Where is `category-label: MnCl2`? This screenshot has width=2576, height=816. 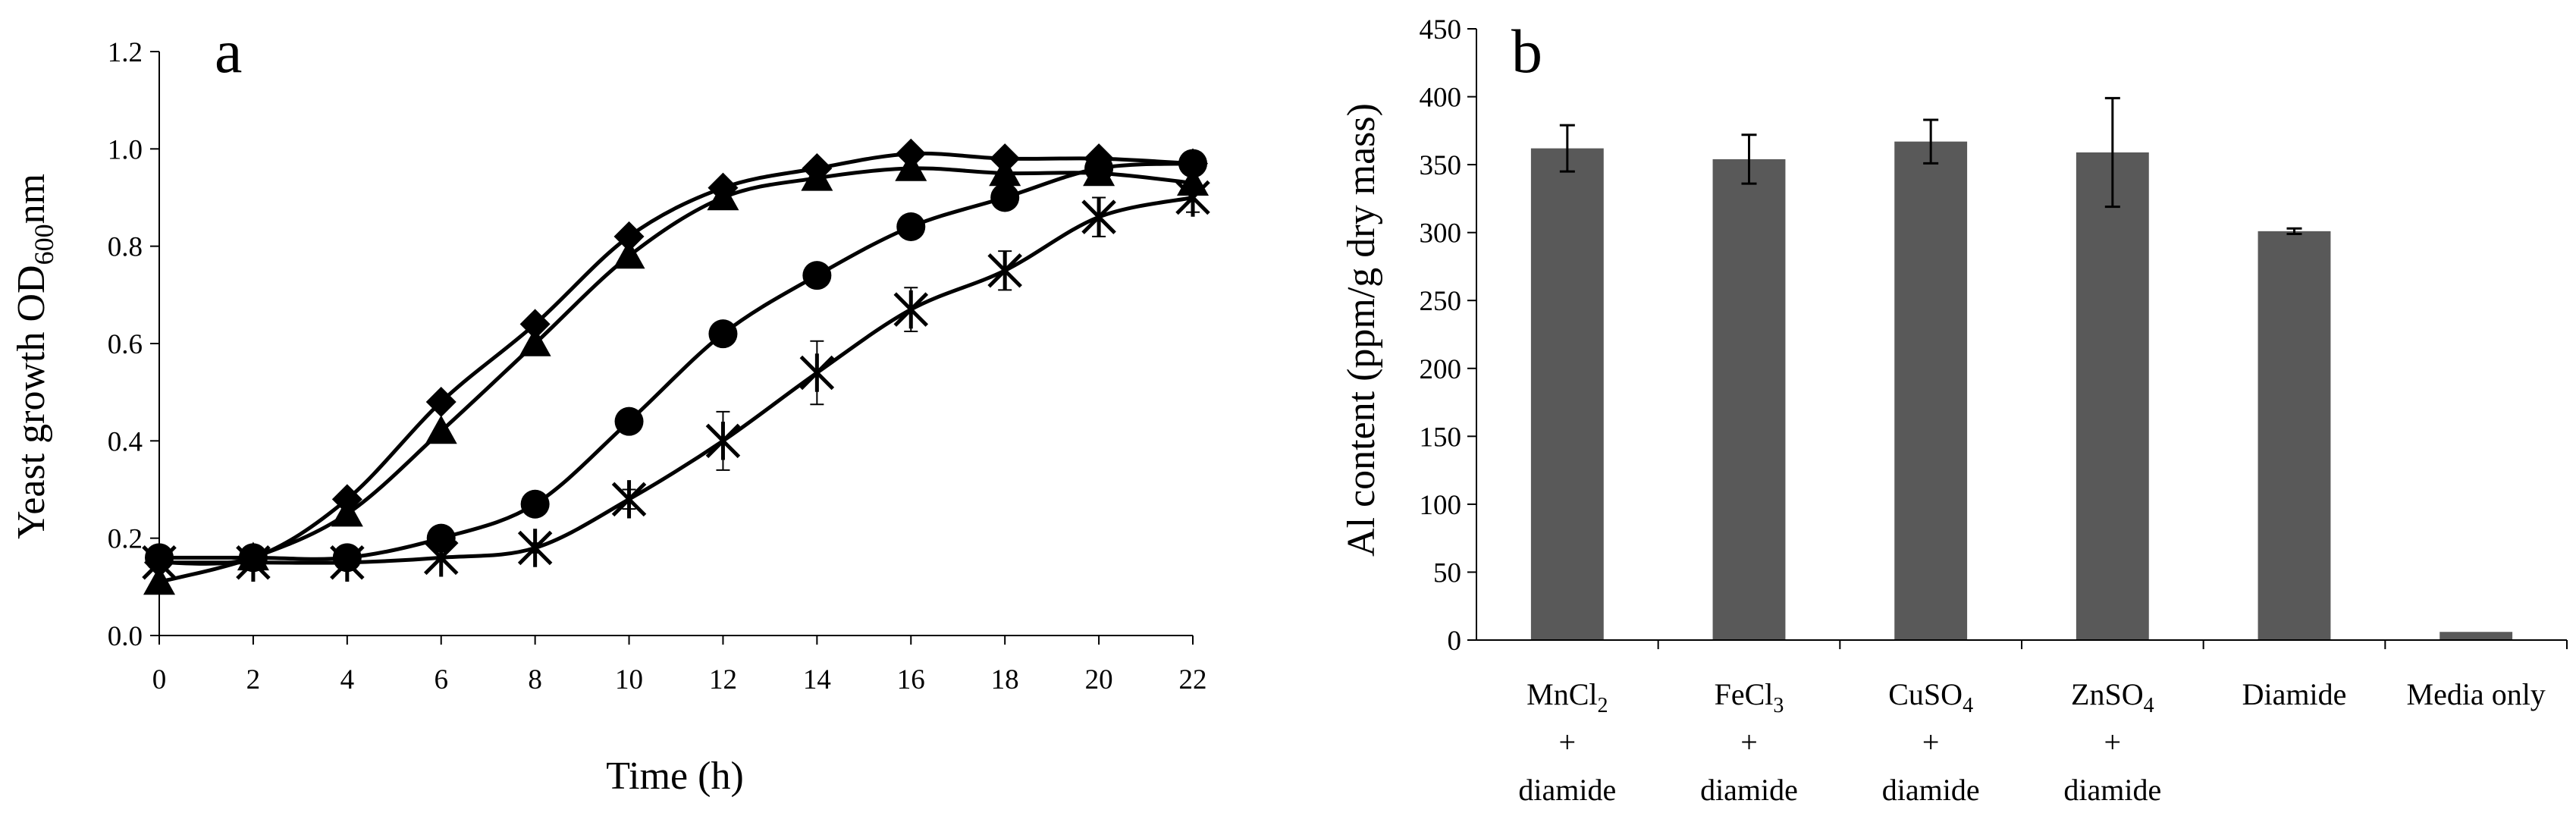 category-label: MnCl2 is located at coordinates (1567, 697).